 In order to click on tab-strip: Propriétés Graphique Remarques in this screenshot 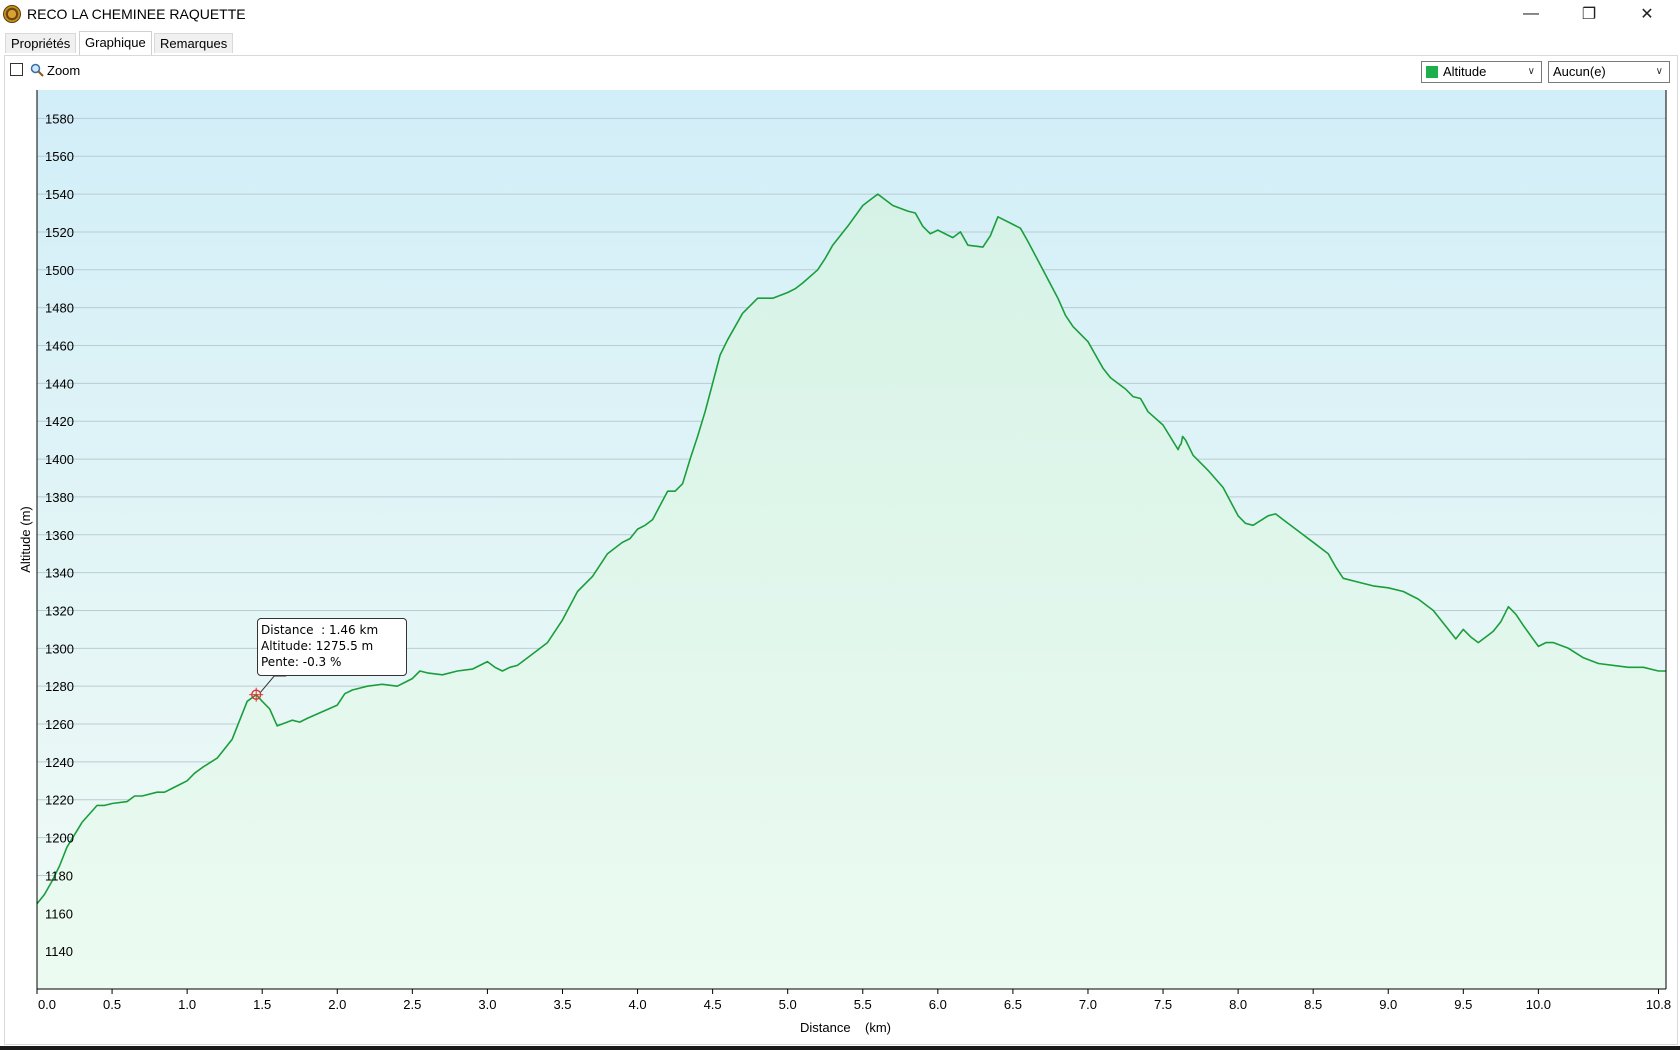, I will do `click(840, 43)`.